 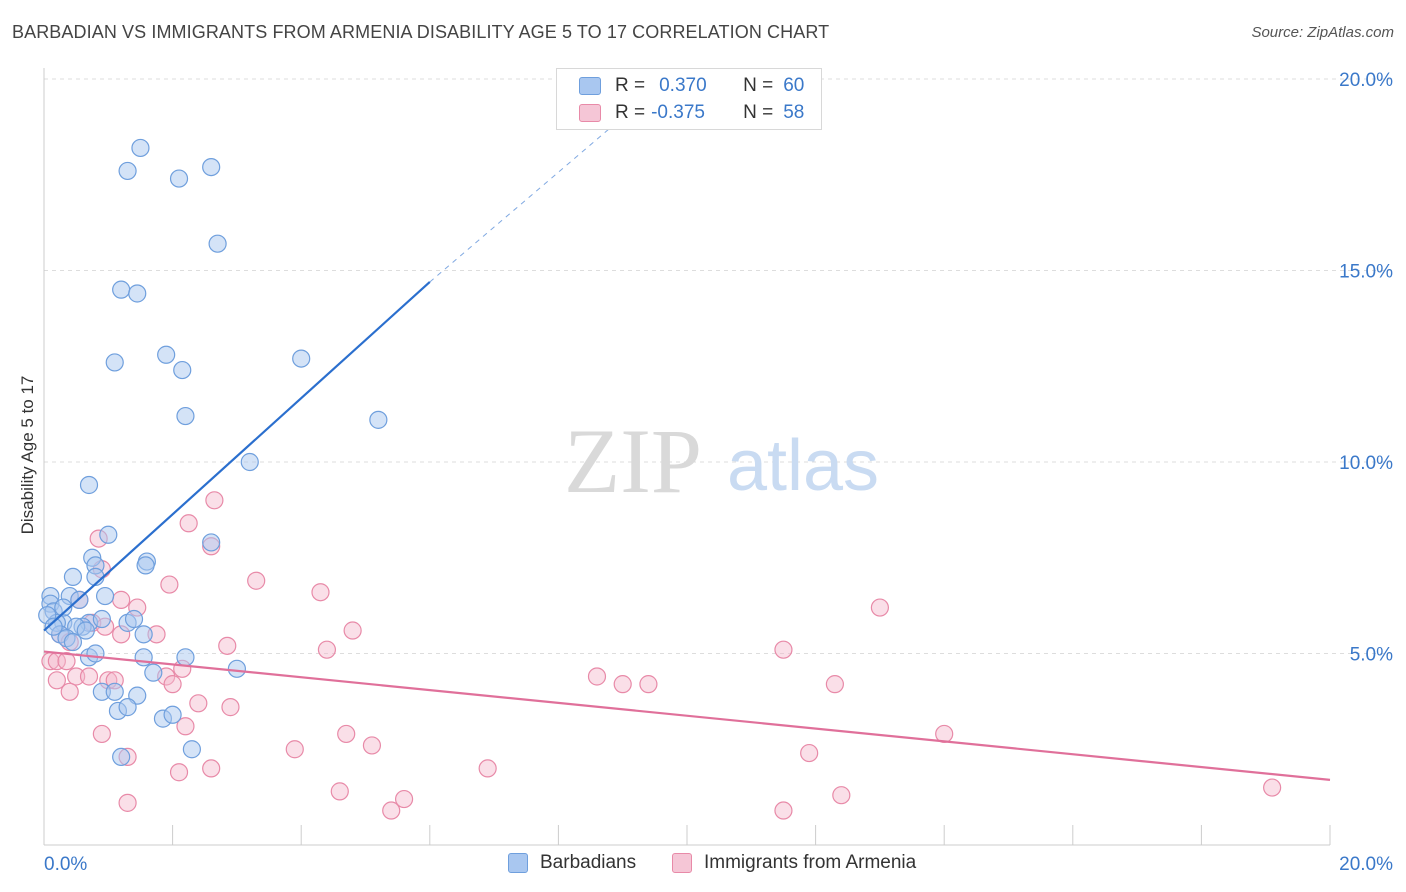 I want to click on bottom-legend-barbadians: Barbadians, so click(x=572, y=863).